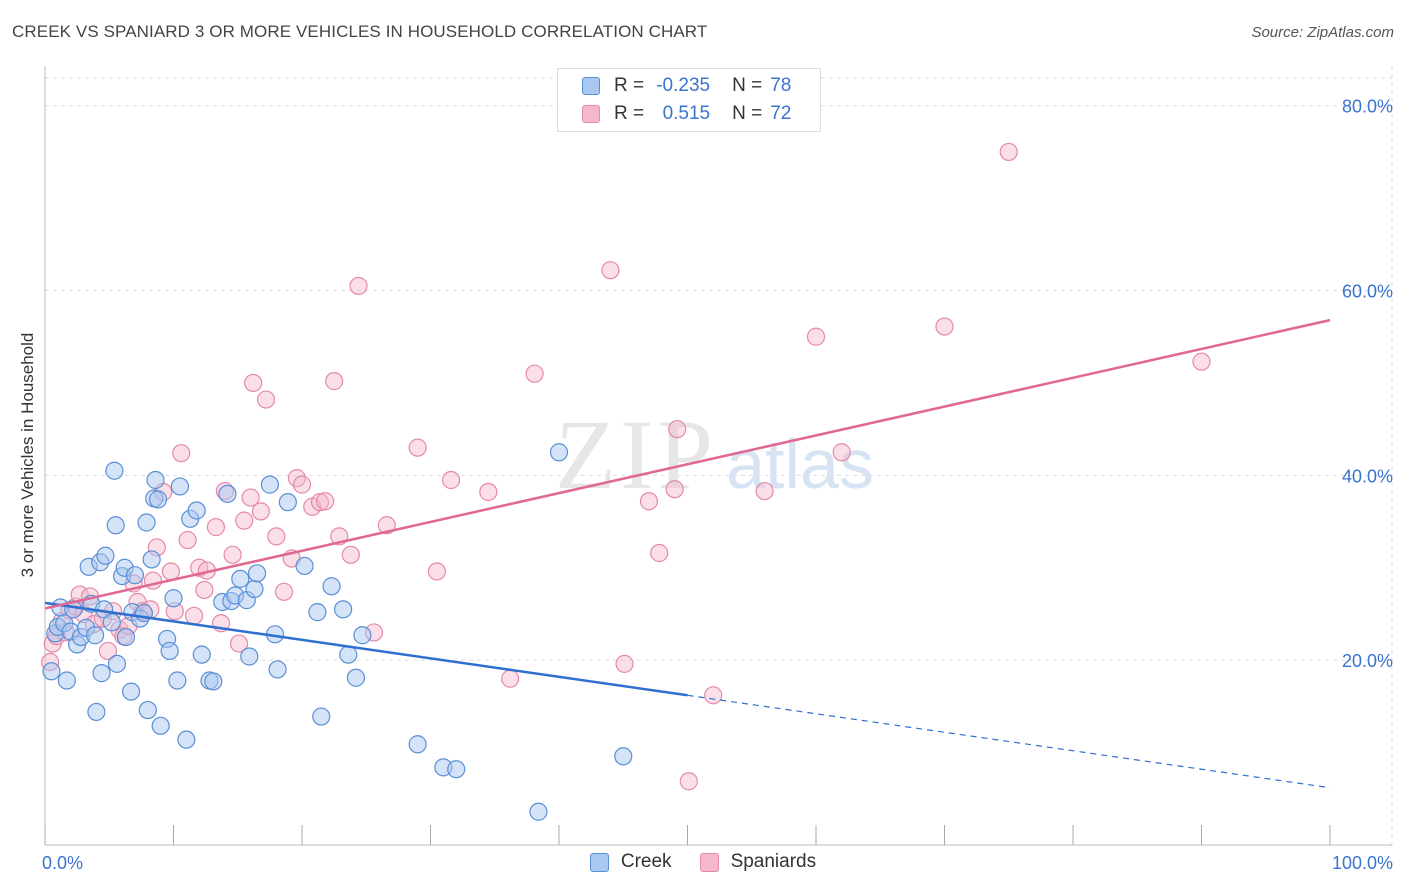 The width and height of the screenshot is (1406, 892). What do you see at coordinates (686, 114) in the screenshot?
I see `legend-row-spaniards: R = 0.515 N = 72` at bounding box center [686, 114].